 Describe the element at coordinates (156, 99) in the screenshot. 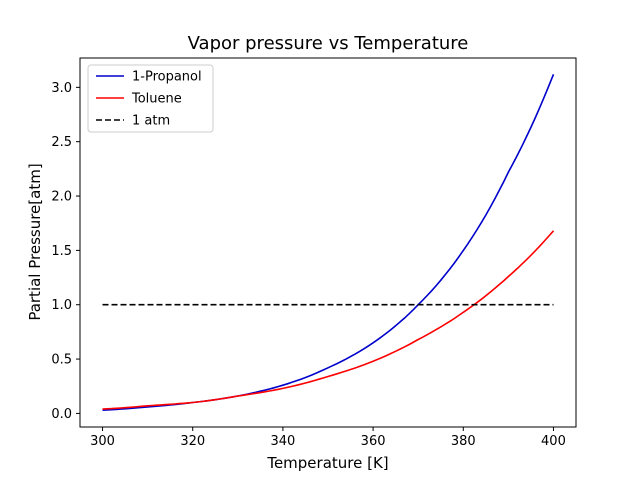

I see `legend-label-2: Toluene` at that location.